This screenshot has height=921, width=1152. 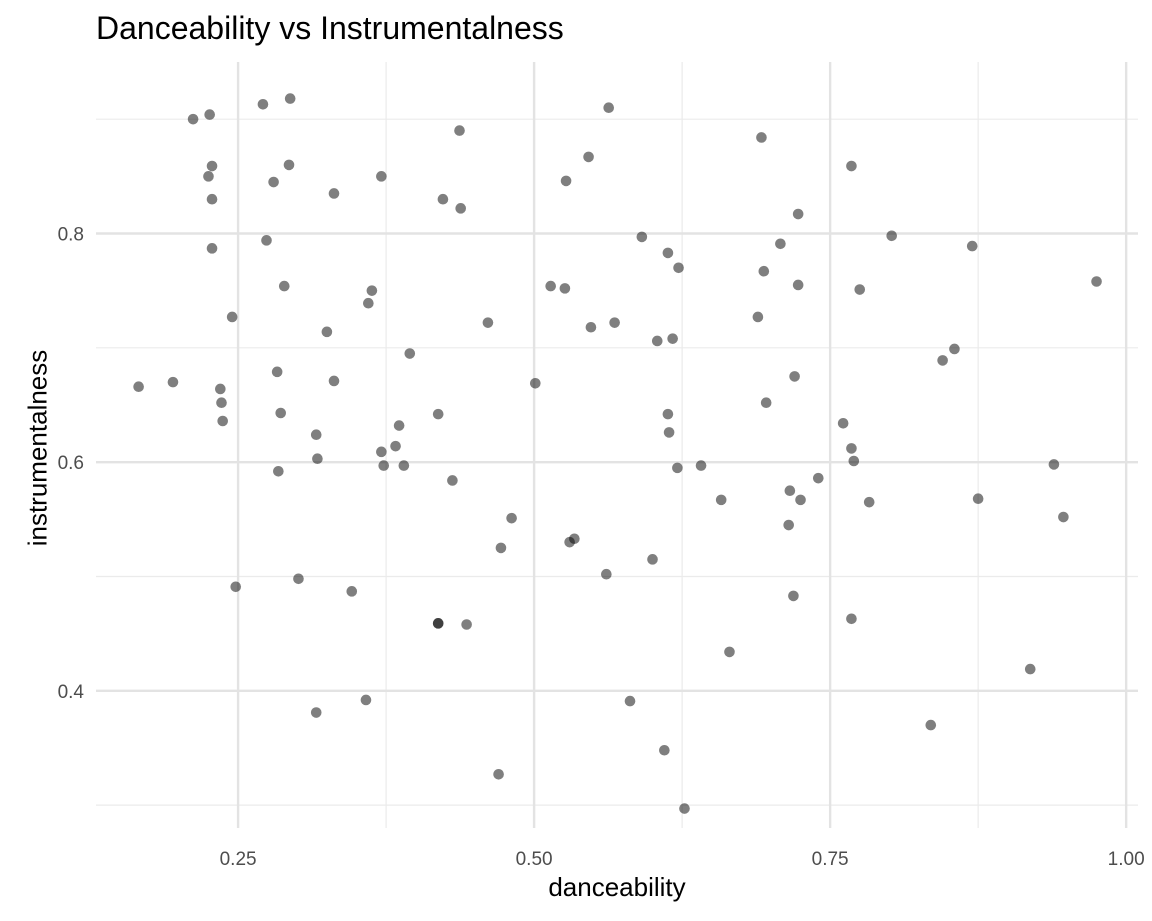 What do you see at coordinates (534, 859) in the screenshot?
I see `x-tick-label: 0.50` at bounding box center [534, 859].